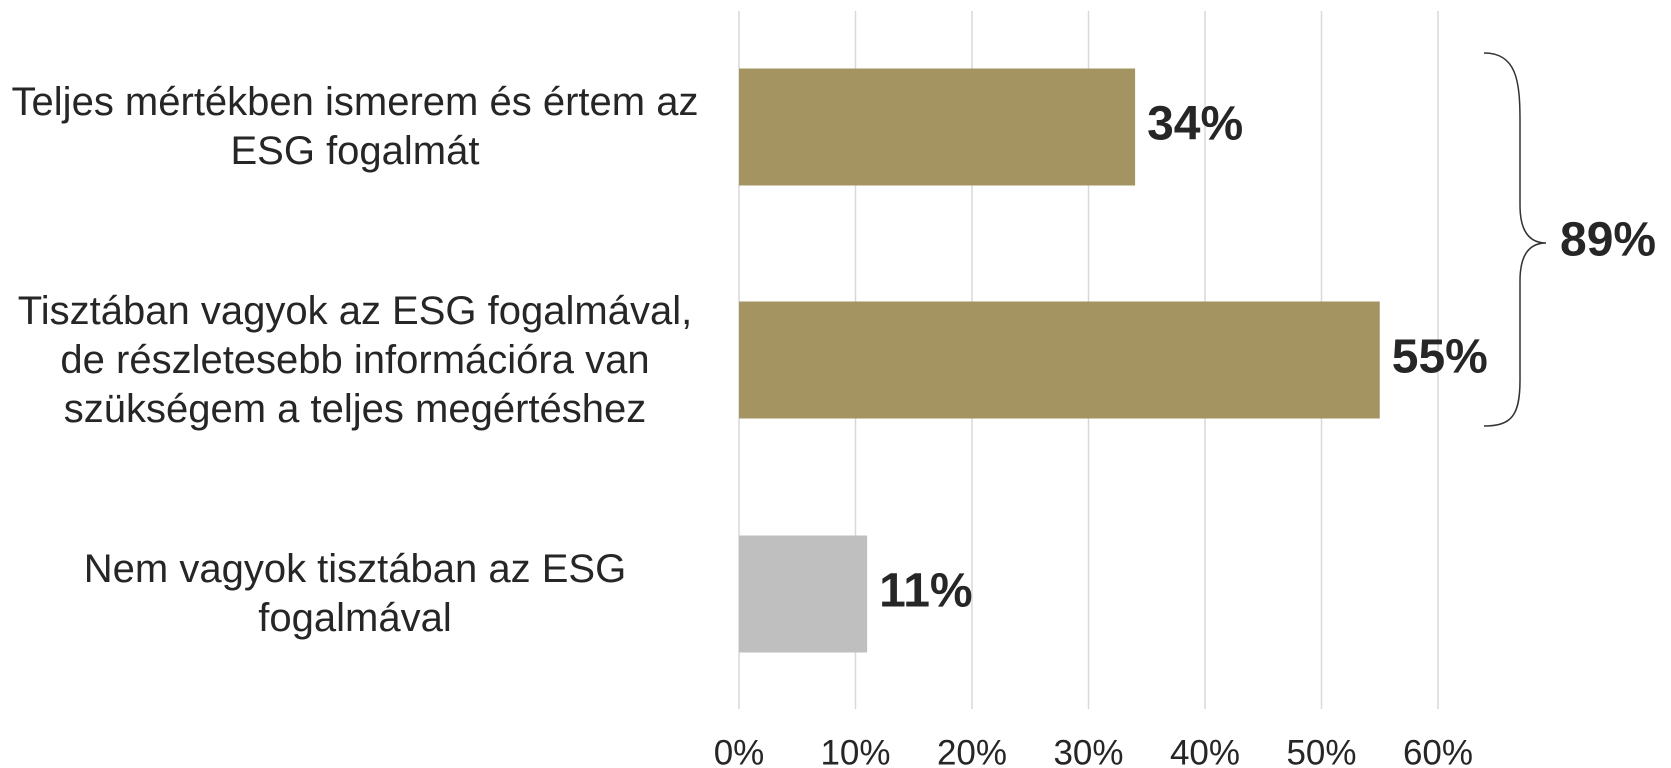 This screenshot has width=1671, height=768. What do you see at coordinates (1088, 750) in the screenshot?
I see `x-tick-label: 30%` at bounding box center [1088, 750].